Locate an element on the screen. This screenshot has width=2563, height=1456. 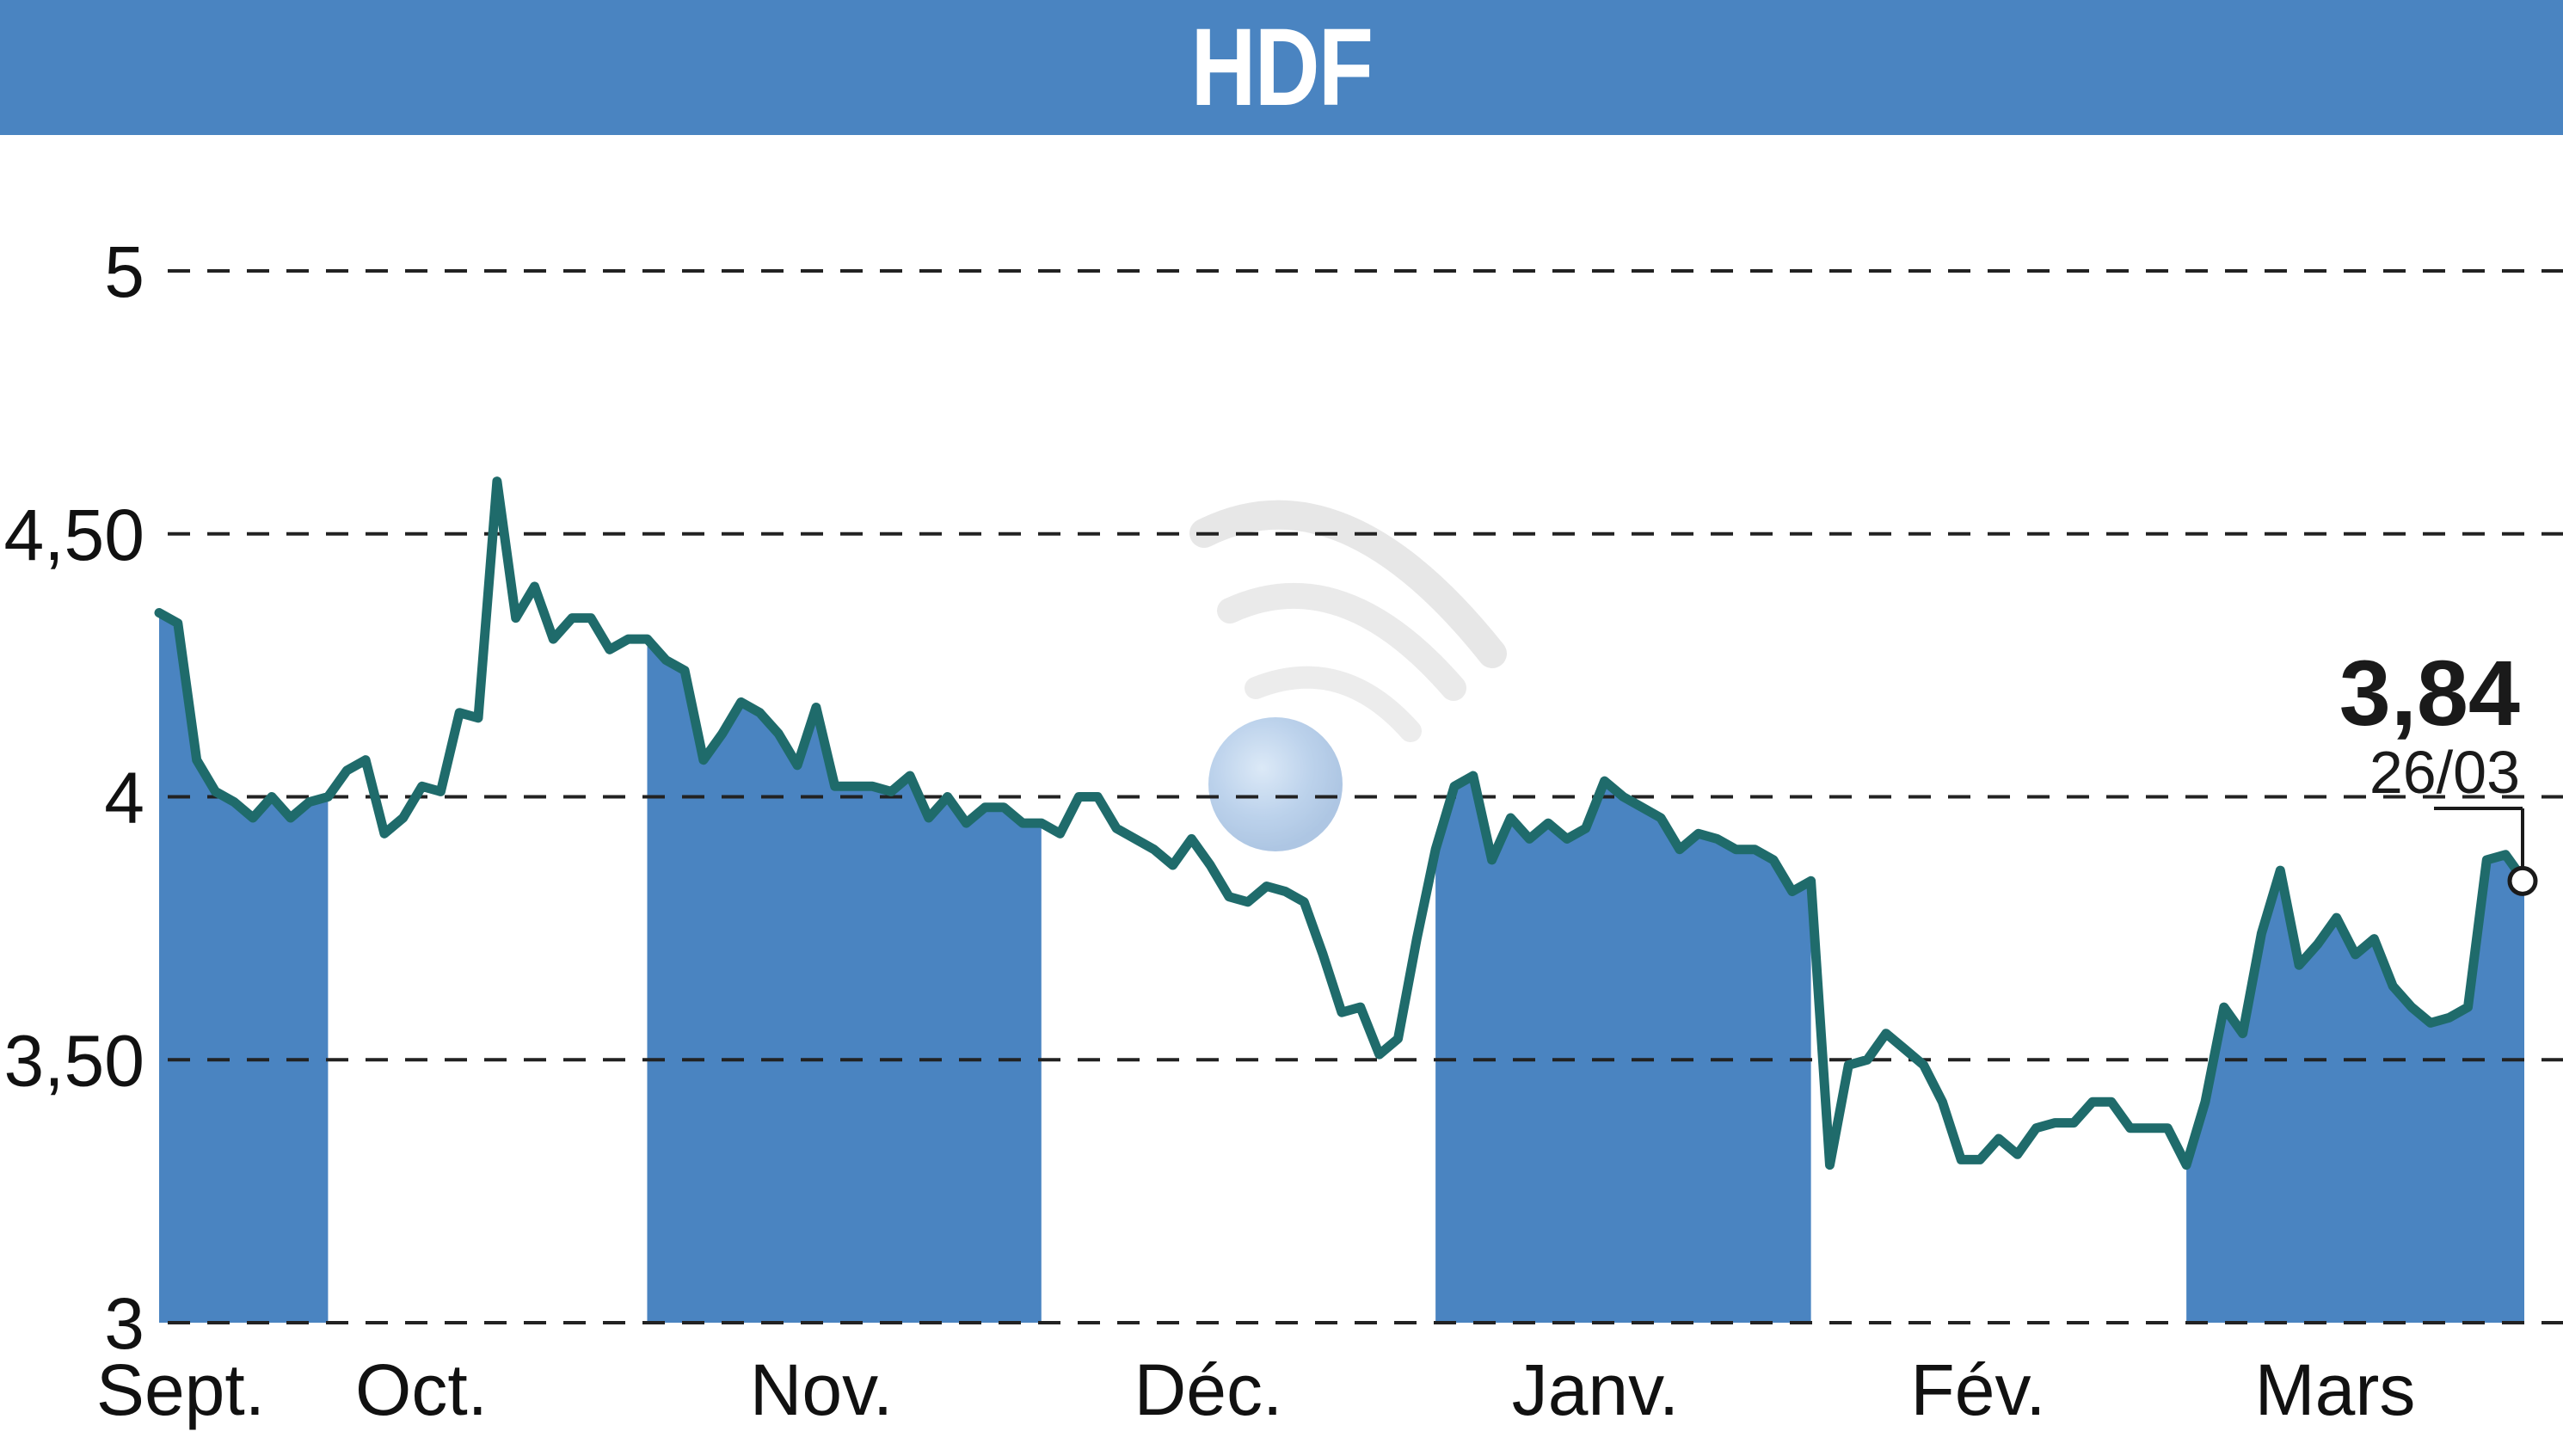
last-date-label: 26/03 is located at coordinates (2444, 773).